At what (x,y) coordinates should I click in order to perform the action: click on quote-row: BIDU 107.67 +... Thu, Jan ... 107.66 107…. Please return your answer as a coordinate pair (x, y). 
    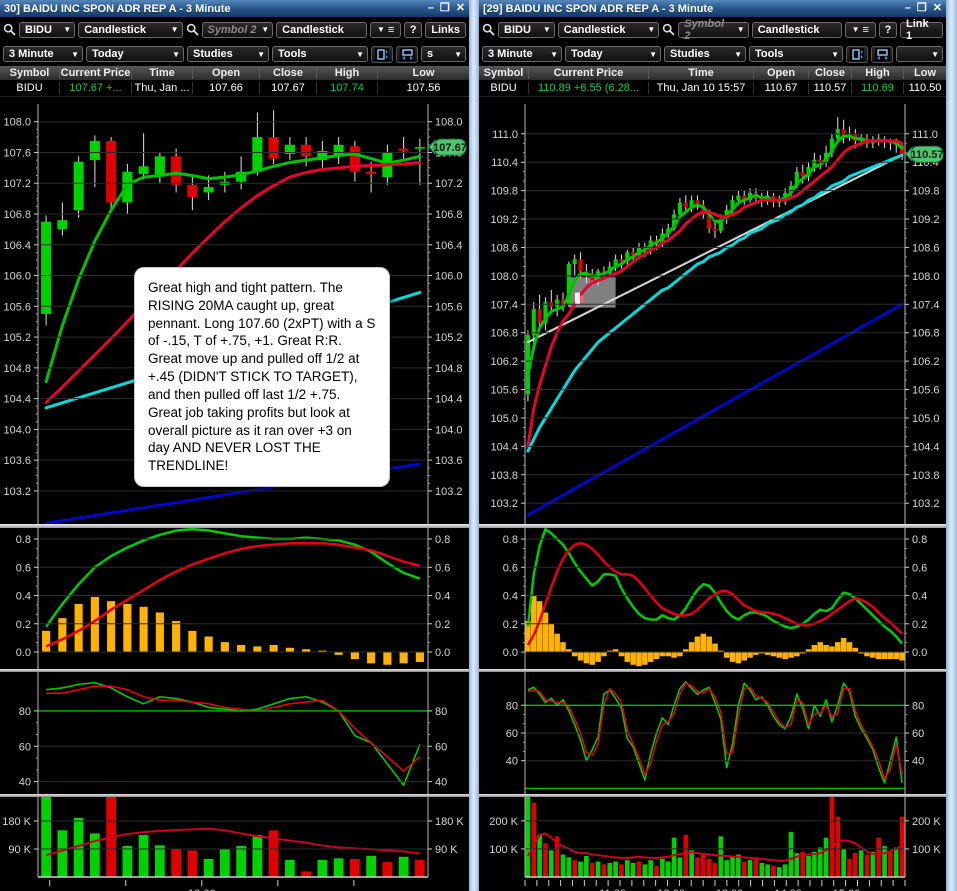
    Looking at the image, I should click on (234, 88).